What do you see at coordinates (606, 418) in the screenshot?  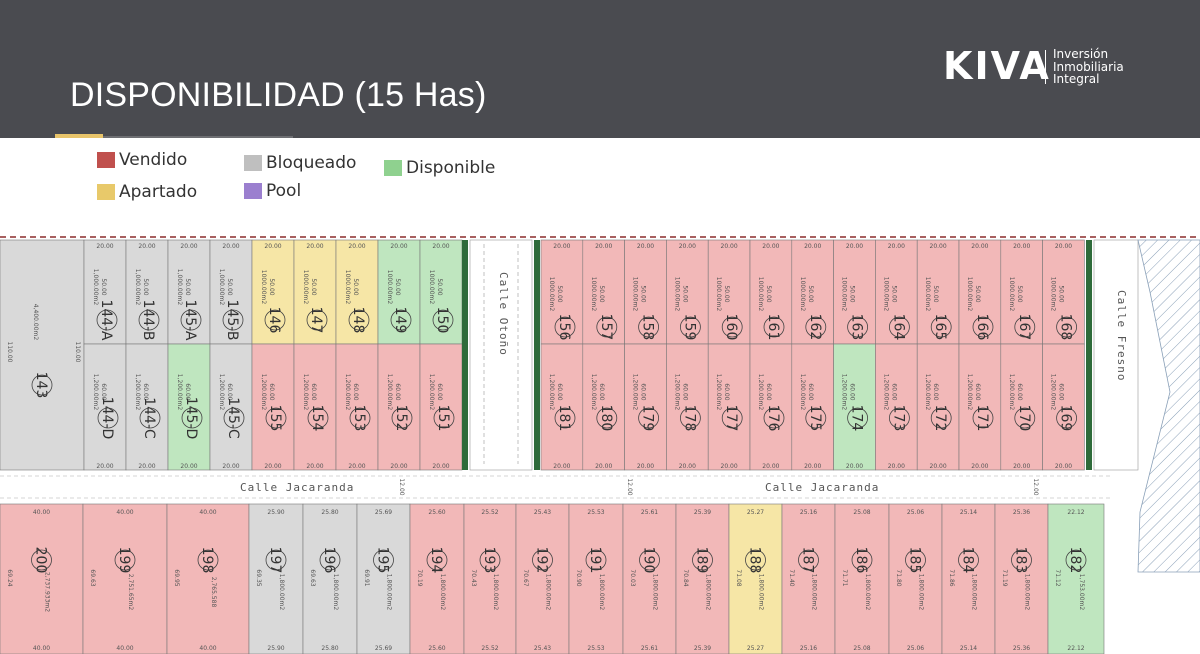 I see `lot-number: 180` at bounding box center [606, 418].